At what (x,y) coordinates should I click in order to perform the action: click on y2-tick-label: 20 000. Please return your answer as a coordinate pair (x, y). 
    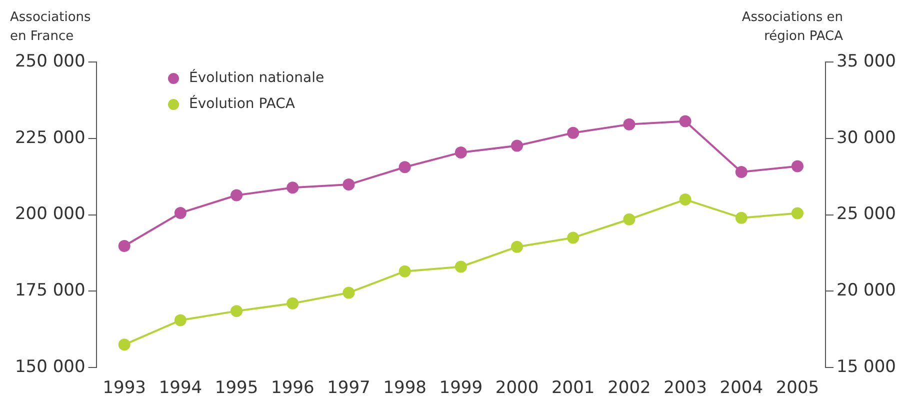
    Looking at the image, I should click on (866, 290).